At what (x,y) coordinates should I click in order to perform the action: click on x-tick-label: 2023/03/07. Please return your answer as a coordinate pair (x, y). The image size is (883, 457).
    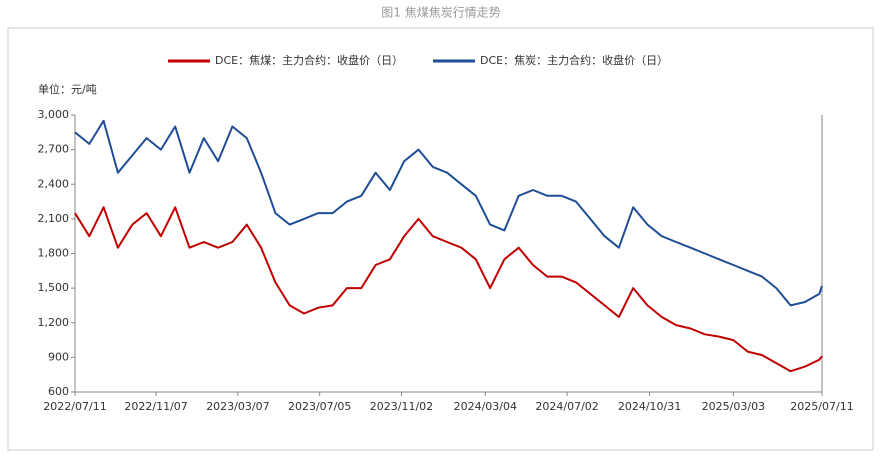
    Looking at the image, I should click on (237, 406).